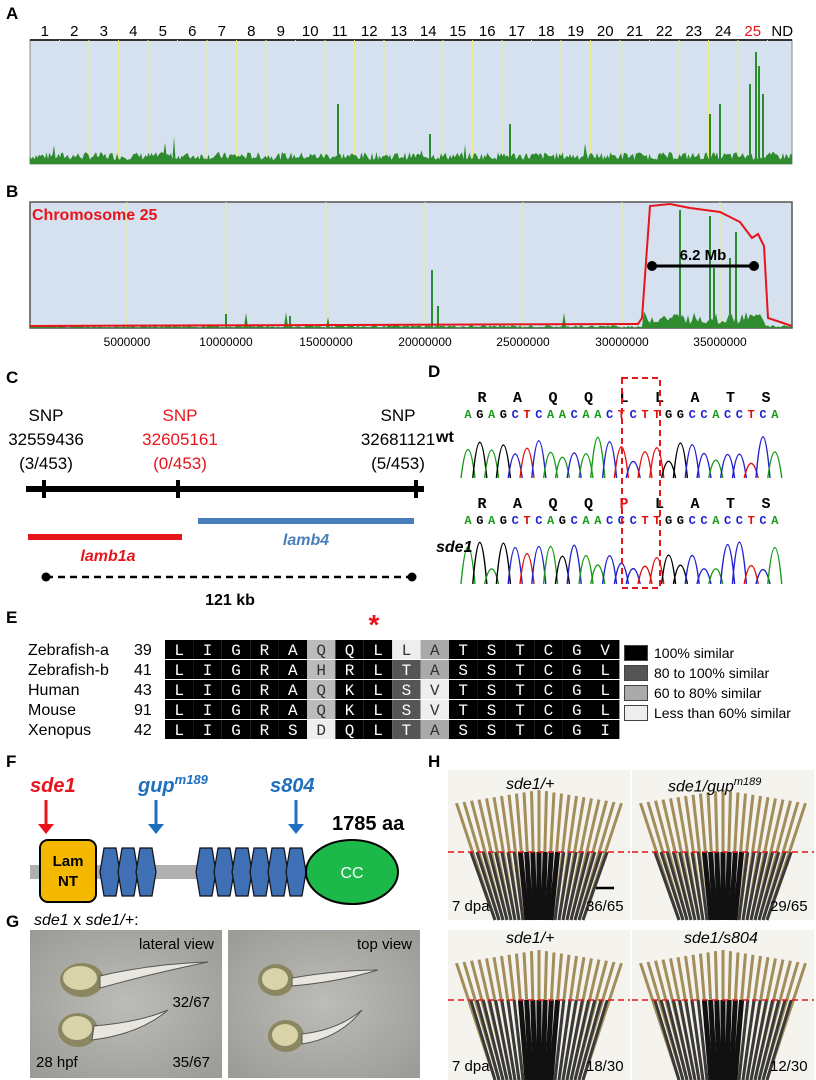  Describe the element at coordinates (652, 266) in the screenshot. I see `interval-end-left` at that location.